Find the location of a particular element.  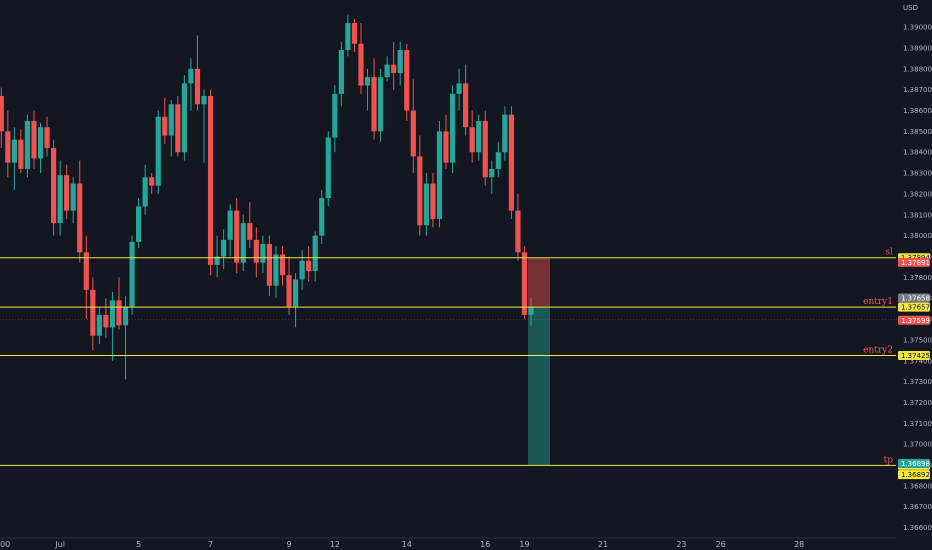

time-tick-6: 14 is located at coordinates (407, 544).